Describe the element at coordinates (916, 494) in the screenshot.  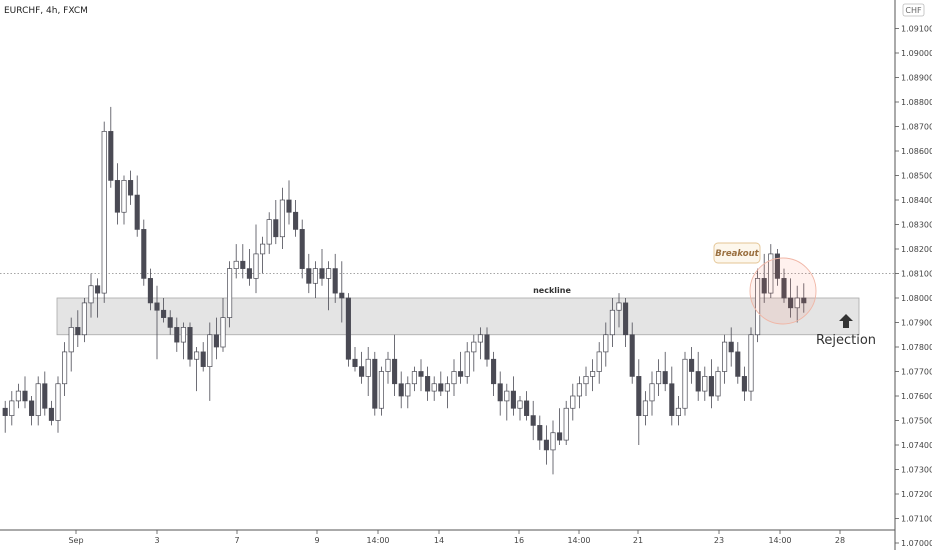
I see `y-tick-label: 1.07200` at that location.